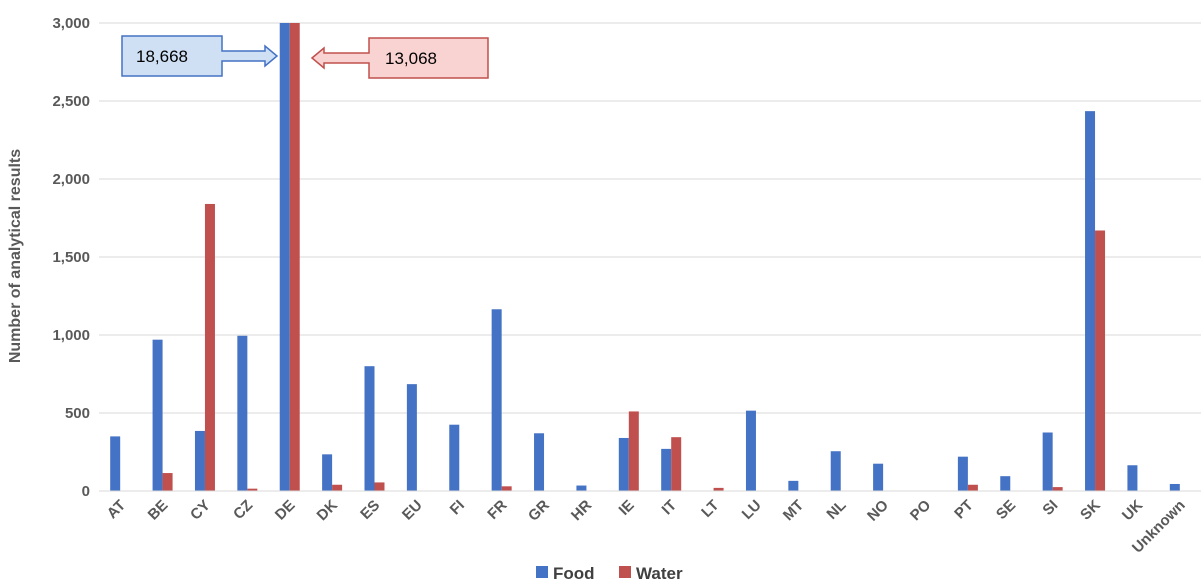 This screenshot has height=583, width=1201. Describe the element at coordinates (71, 179) in the screenshot. I see `y-tick-label: 2,000` at that location.